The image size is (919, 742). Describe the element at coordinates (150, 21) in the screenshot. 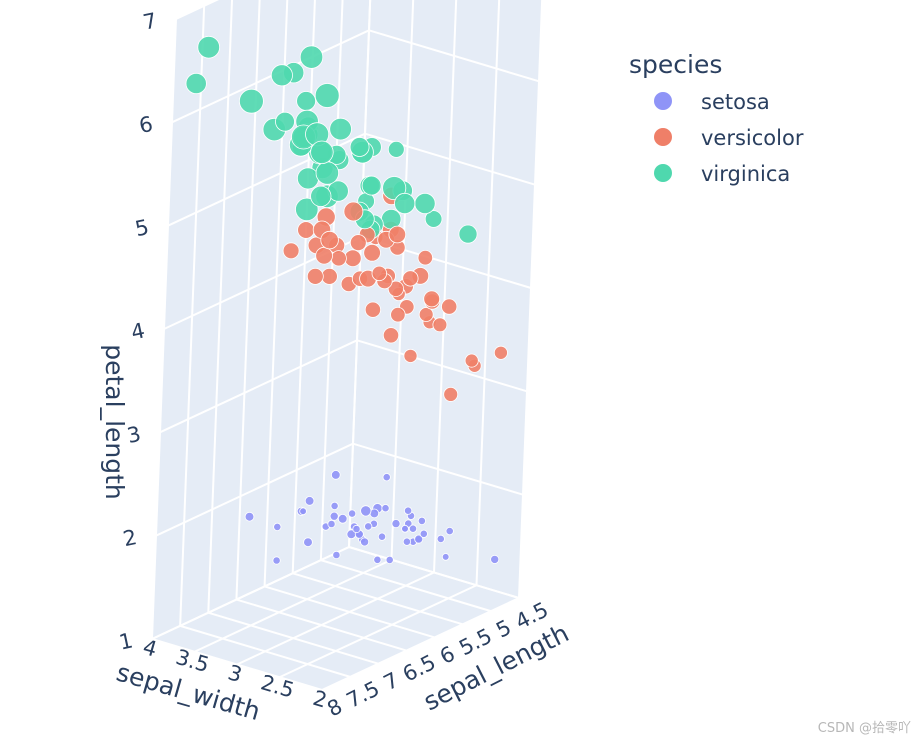

I see `z-tick-label: 7` at that location.